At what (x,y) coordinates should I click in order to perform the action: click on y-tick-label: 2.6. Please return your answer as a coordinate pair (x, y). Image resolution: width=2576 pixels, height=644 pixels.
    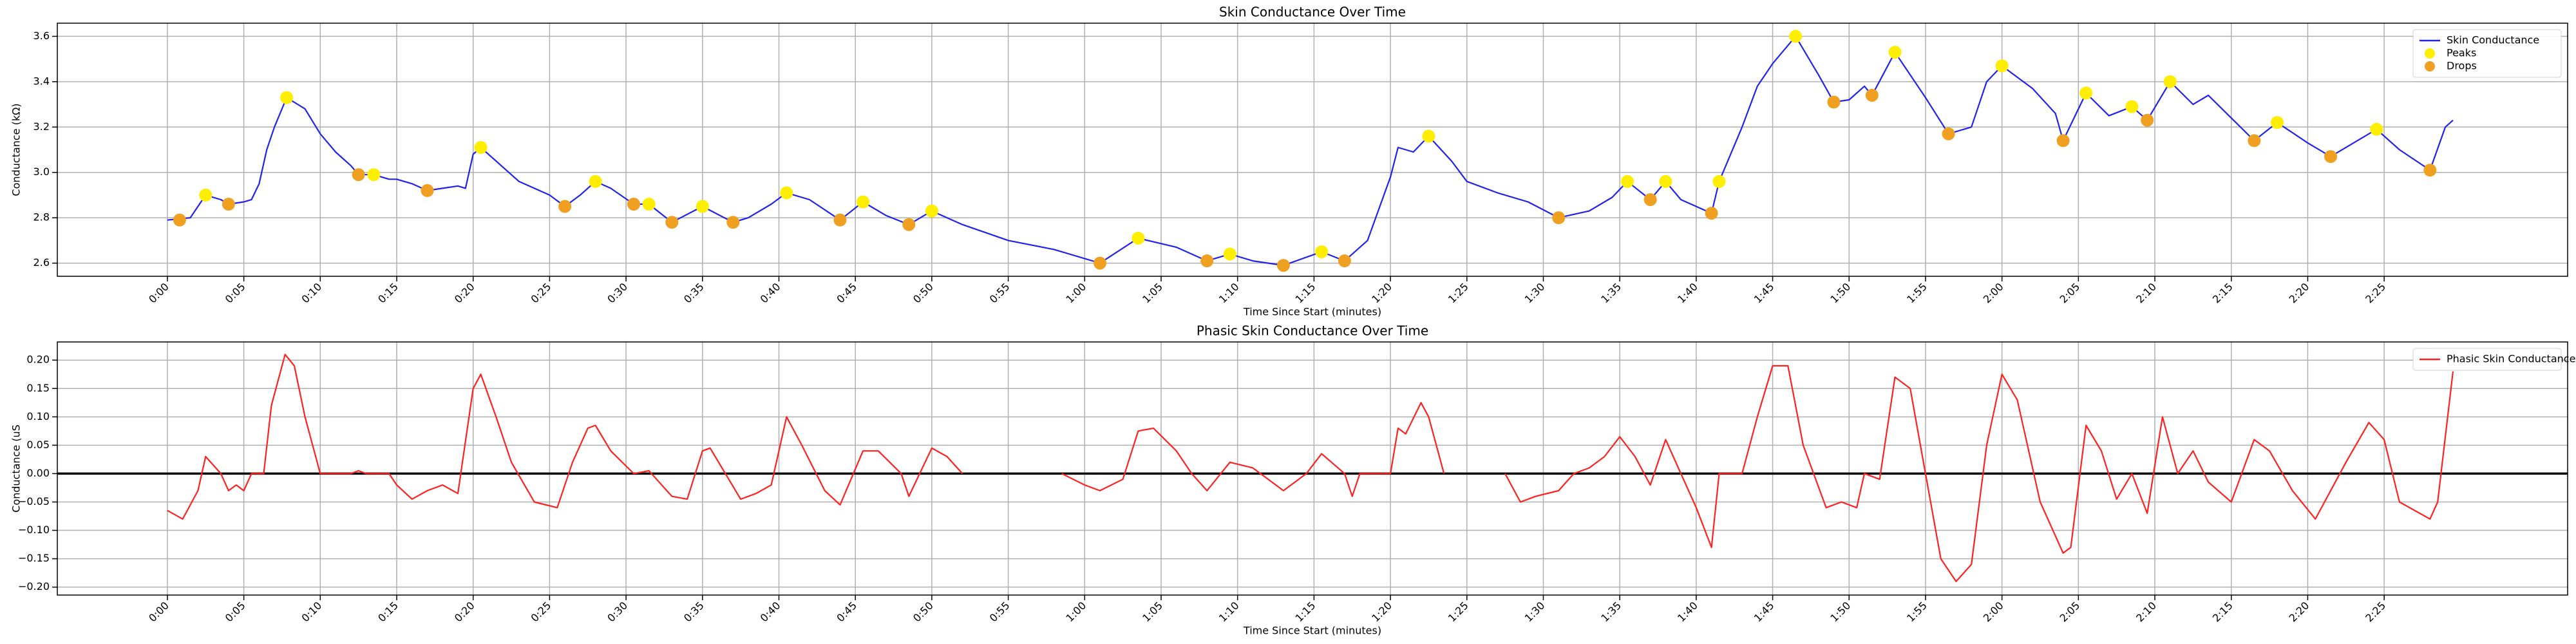
    Looking at the image, I should click on (42, 262).